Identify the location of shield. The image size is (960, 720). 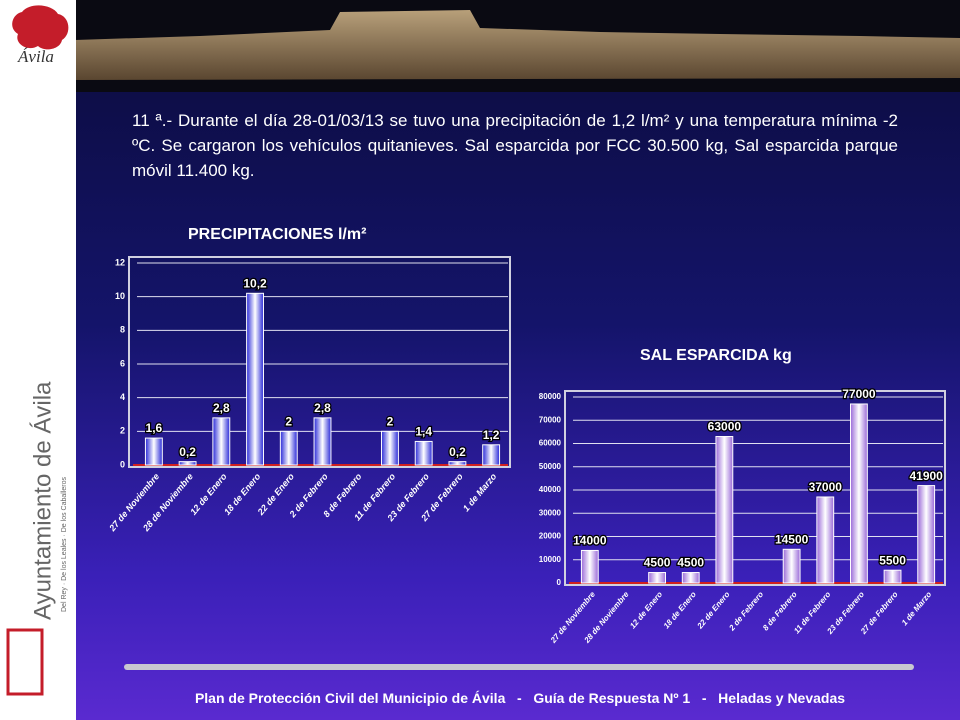
(25, 662).